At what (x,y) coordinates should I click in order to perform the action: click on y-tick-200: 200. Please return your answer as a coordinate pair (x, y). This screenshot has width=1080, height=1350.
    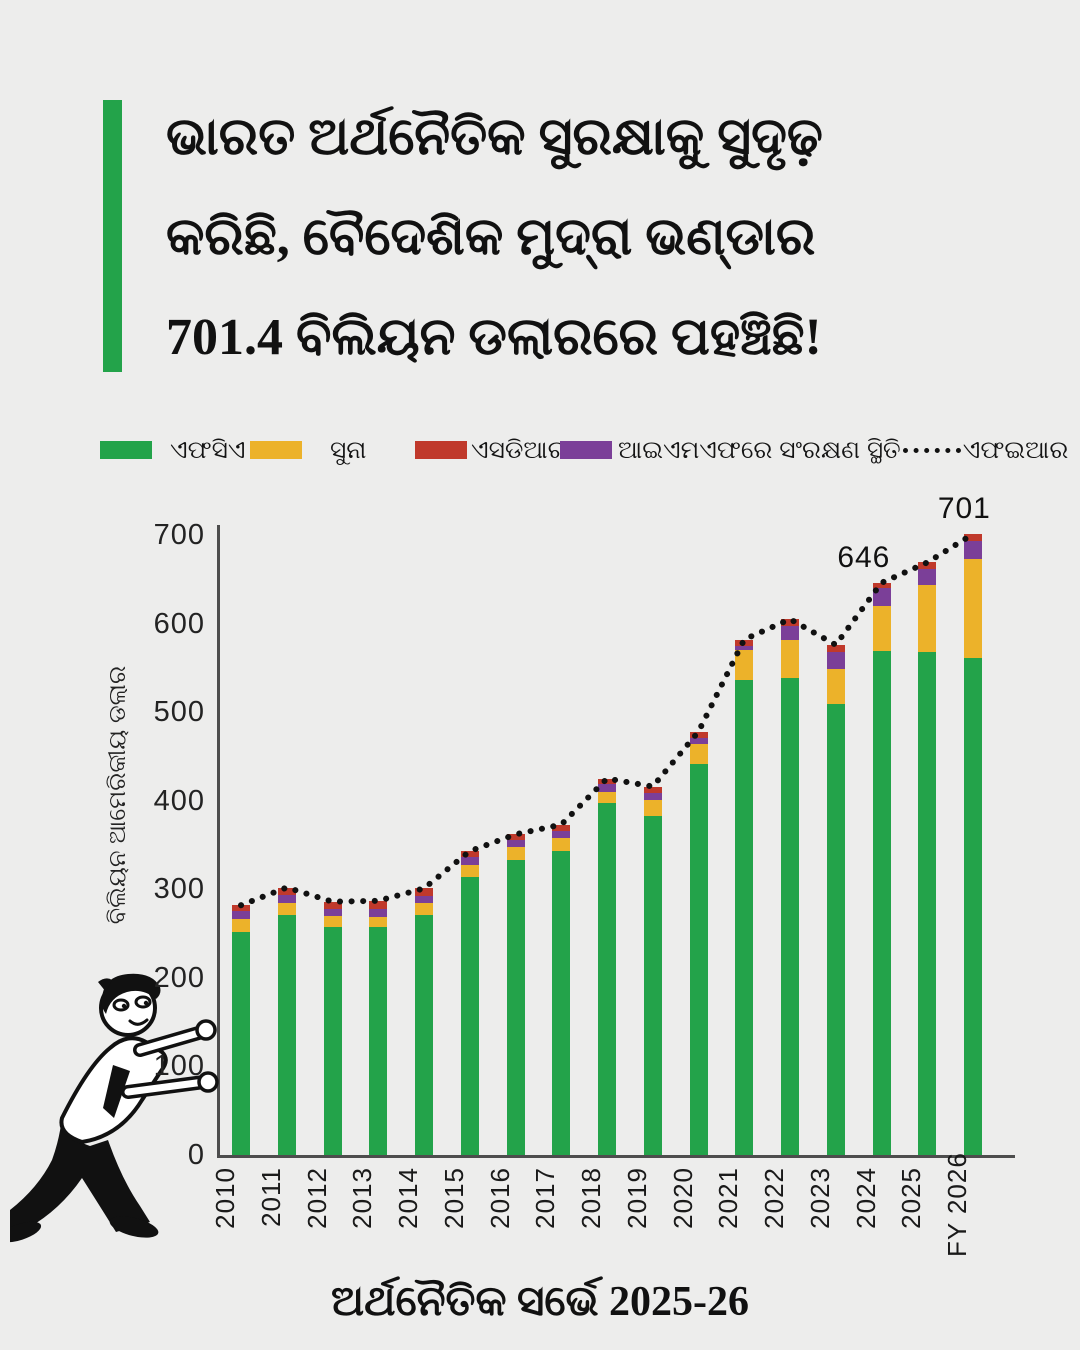
    Looking at the image, I should click on (179, 977).